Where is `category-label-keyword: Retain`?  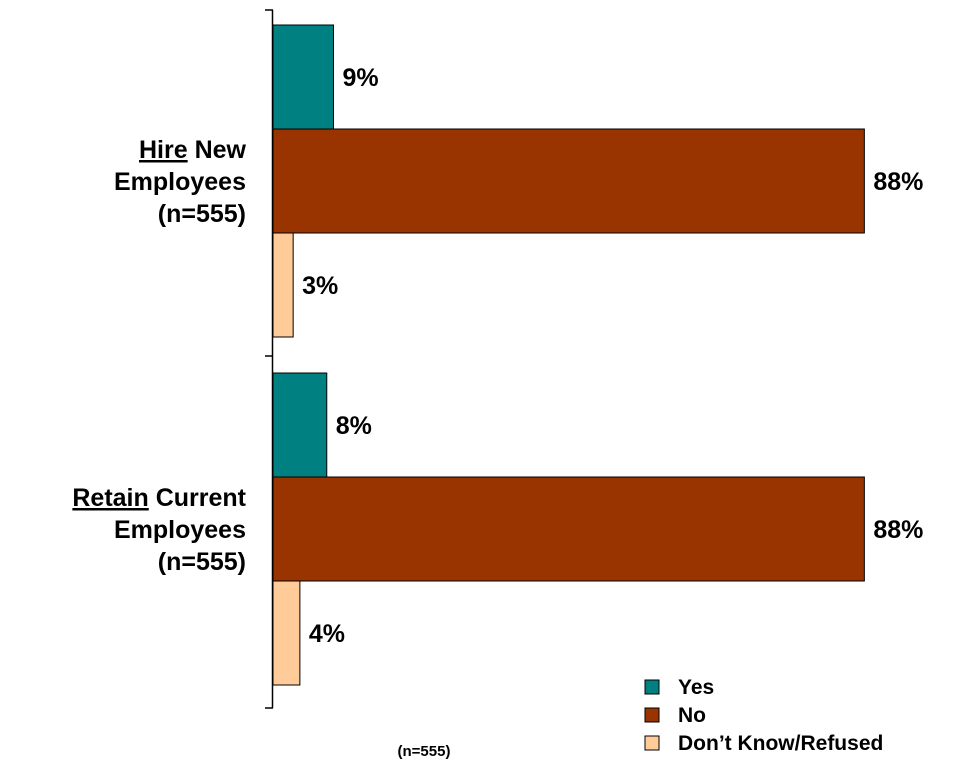 category-label-keyword: Retain is located at coordinates (110, 498).